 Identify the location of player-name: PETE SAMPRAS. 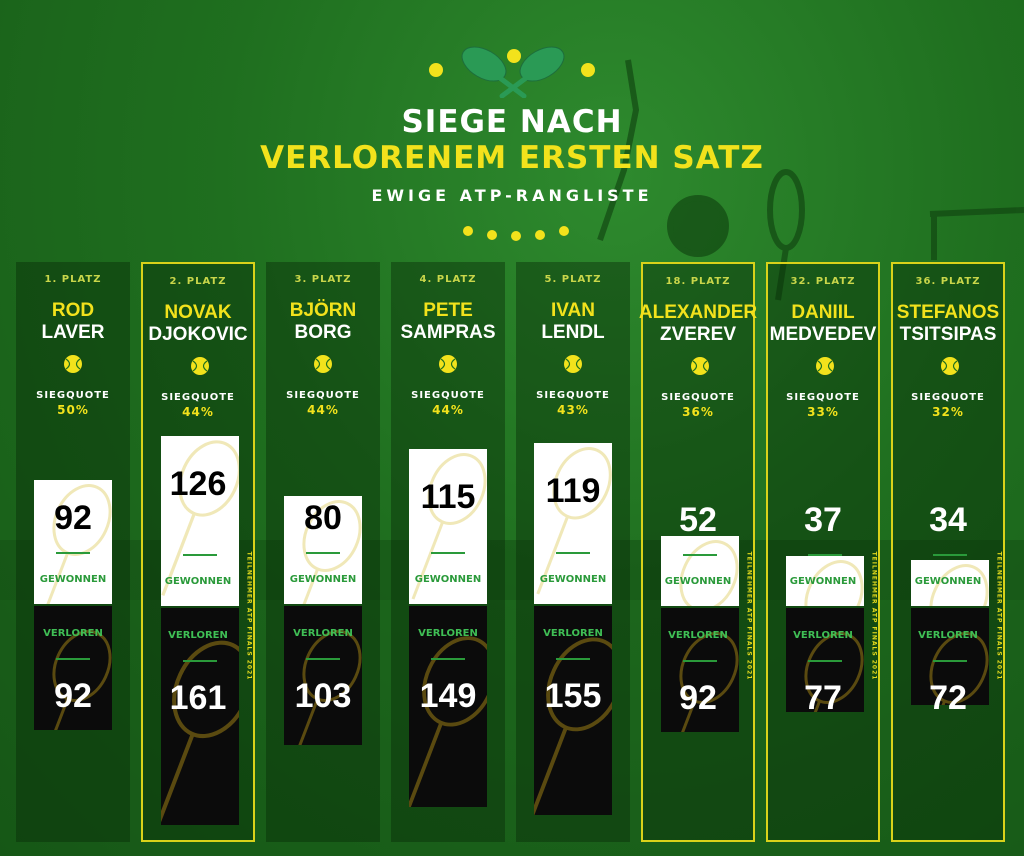
(448, 322).